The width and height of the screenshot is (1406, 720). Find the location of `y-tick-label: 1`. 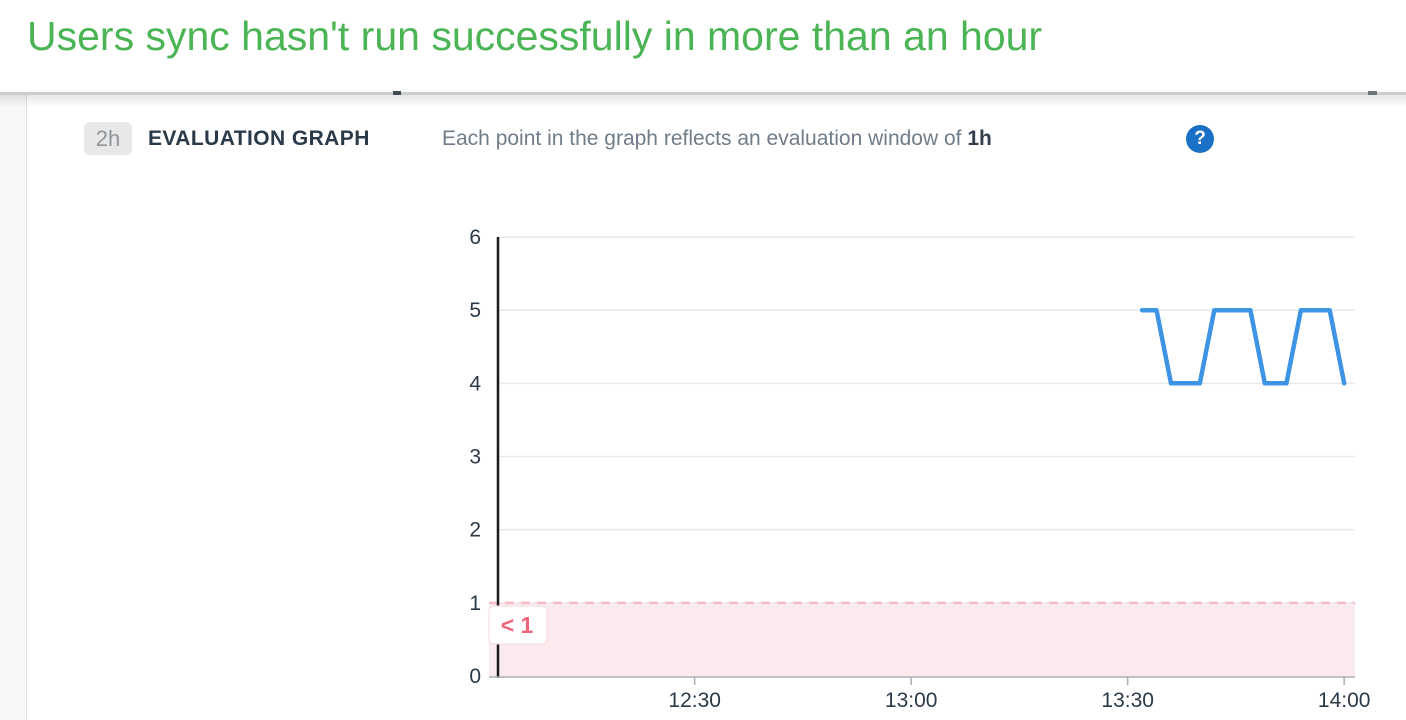

y-tick-label: 1 is located at coordinates (475, 603).